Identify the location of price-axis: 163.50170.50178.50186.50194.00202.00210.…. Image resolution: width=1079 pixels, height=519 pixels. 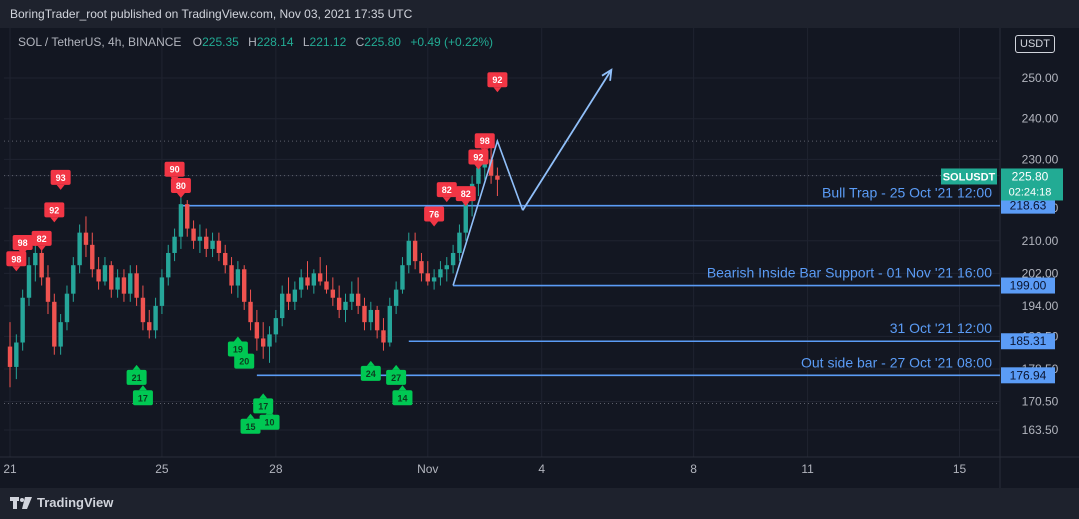
(1002, 254).